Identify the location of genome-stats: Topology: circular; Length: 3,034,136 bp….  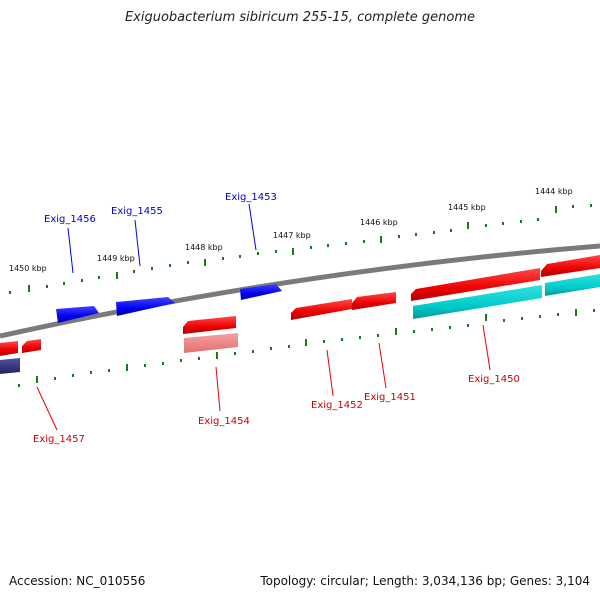
(425, 581).